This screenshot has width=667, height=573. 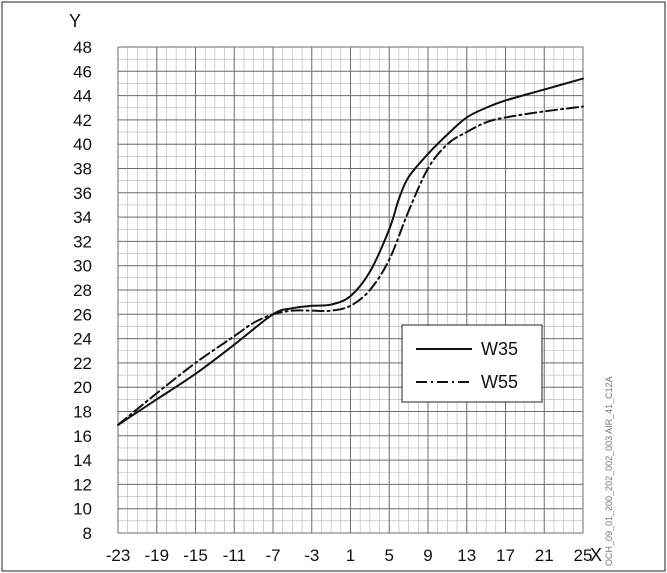 I want to click on legend-label-w55: W55, so click(x=499, y=382).